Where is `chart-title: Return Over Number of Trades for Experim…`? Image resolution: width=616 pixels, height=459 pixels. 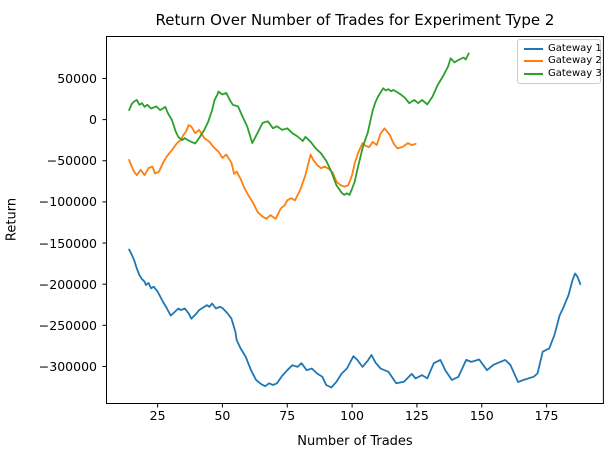
chart-title: Return Over Number of Trades for Experim… is located at coordinates (355, 20).